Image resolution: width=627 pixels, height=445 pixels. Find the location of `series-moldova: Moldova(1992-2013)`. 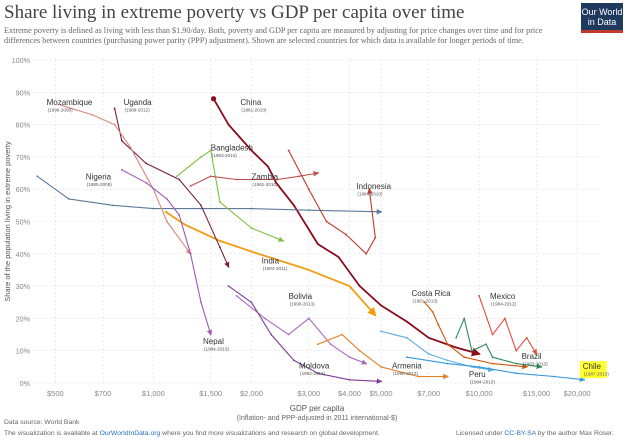

series-moldova: Moldova(1992-2013) is located at coordinates (305, 334).